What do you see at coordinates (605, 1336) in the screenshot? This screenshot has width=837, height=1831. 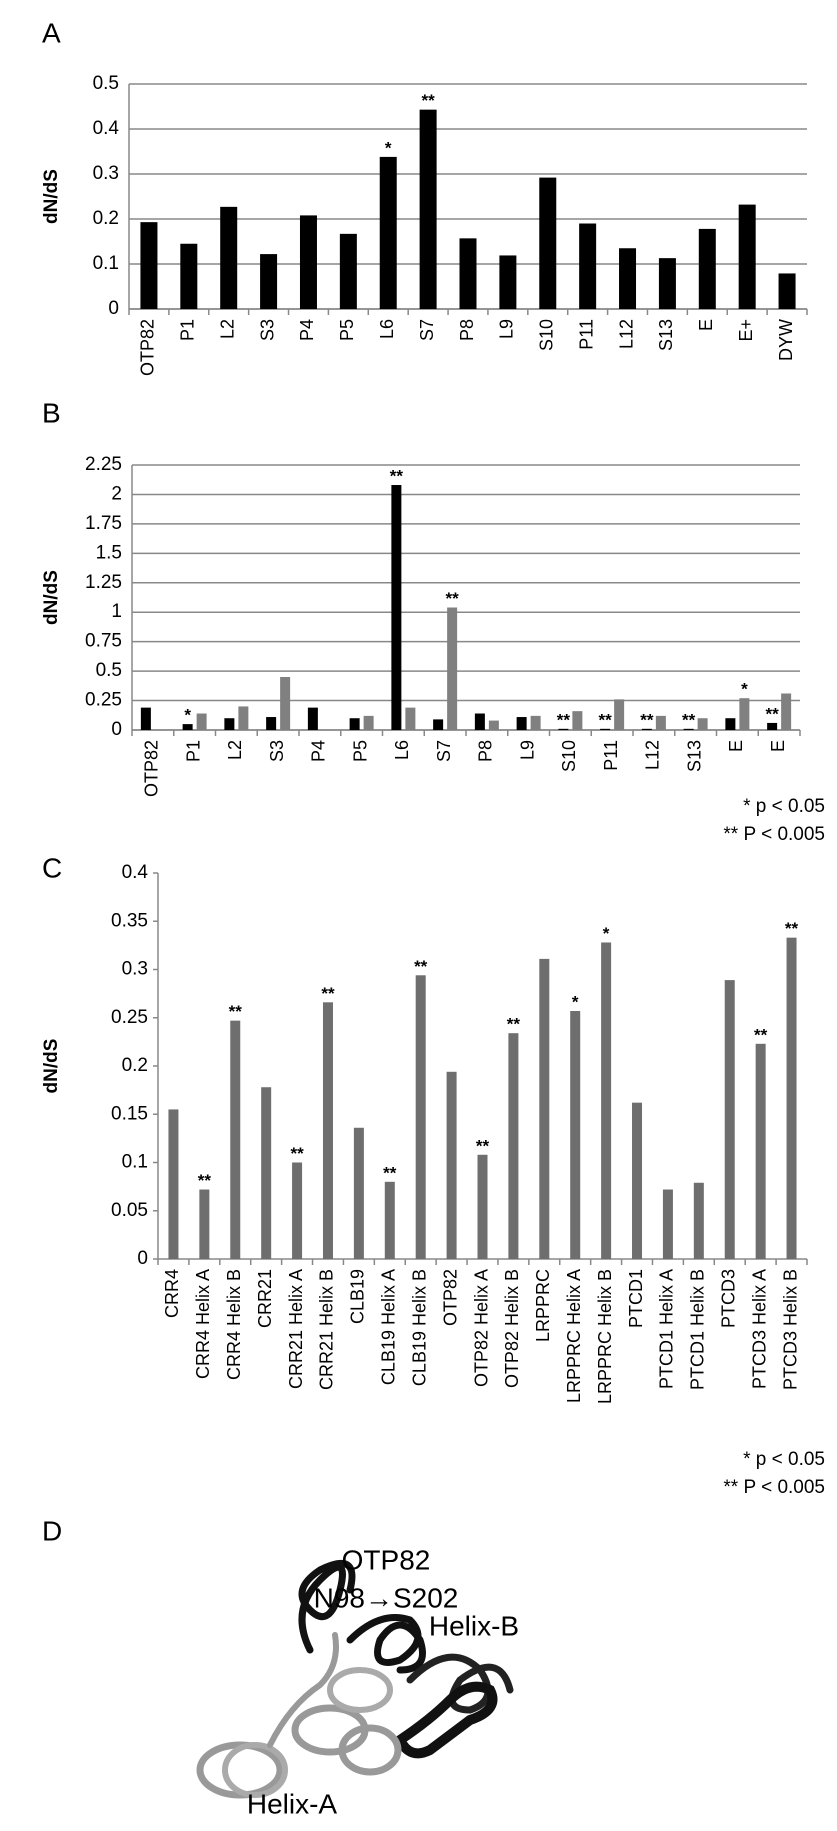 I see `x-tick-label: LRPPRC Helix B` at bounding box center [605, 1336].